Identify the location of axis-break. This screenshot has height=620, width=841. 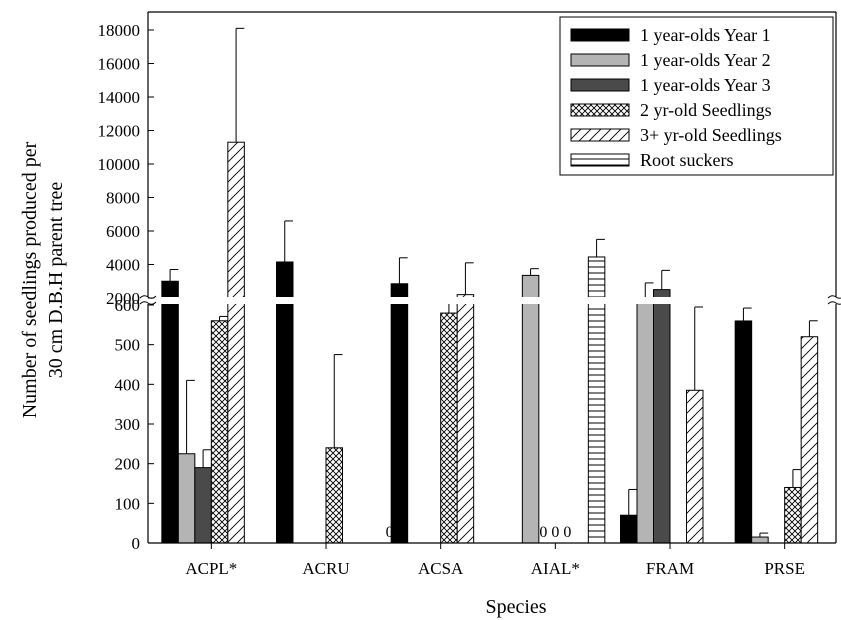
(487, 300).